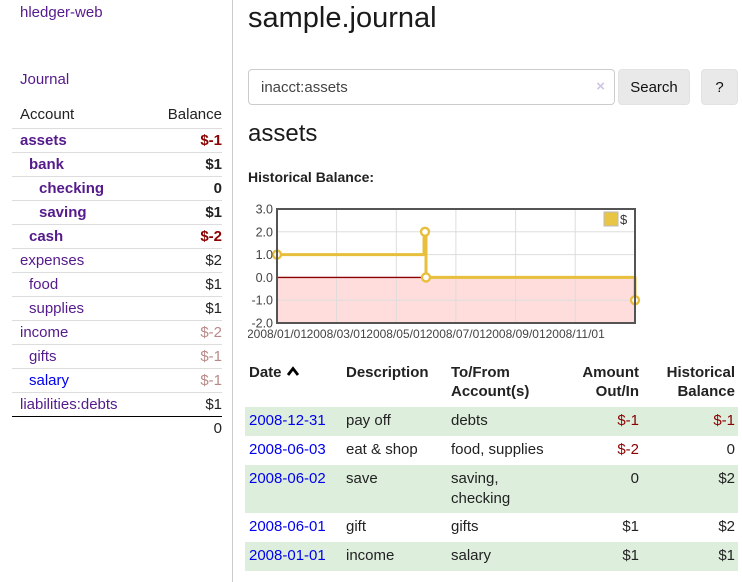 The width and height of the screenshot is (742, 582). What do you see at coordinates (293, 384) in the screenshot?
I see `register-header-date: Date` at bounding box center [293, 384].